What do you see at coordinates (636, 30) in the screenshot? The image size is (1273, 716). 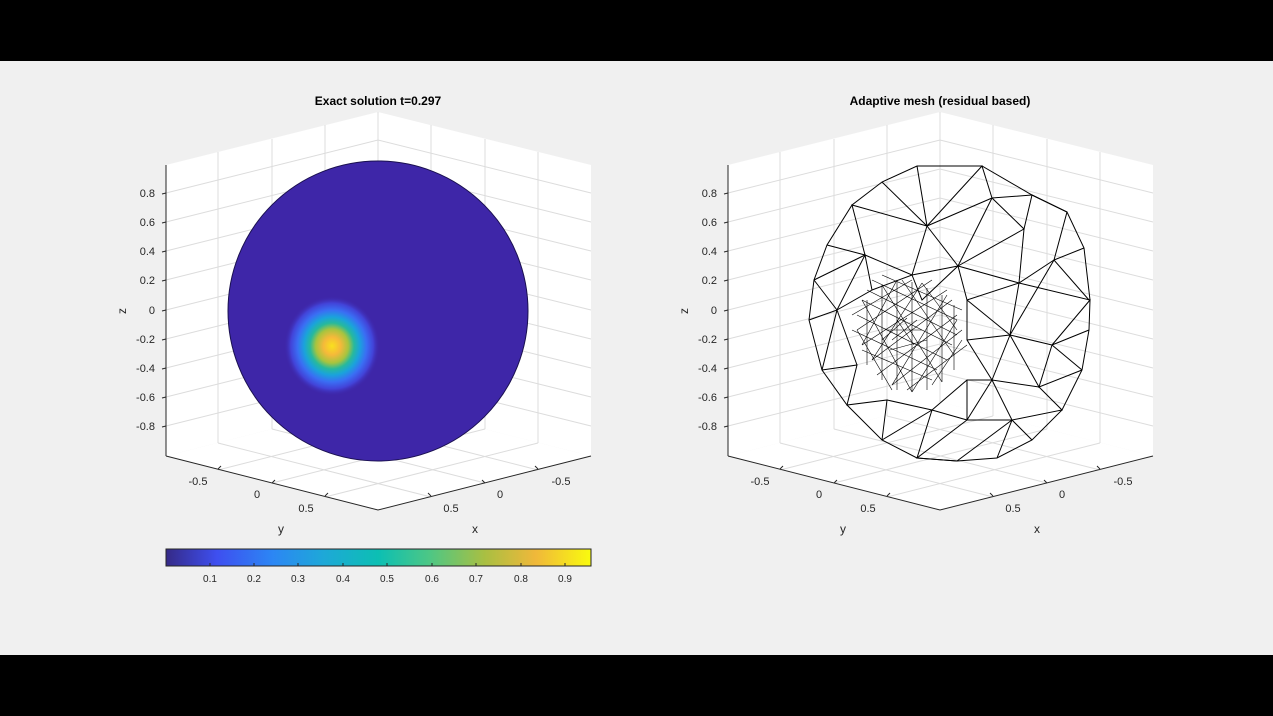 I see `letterbox-top` at bounding box center [636, 30].